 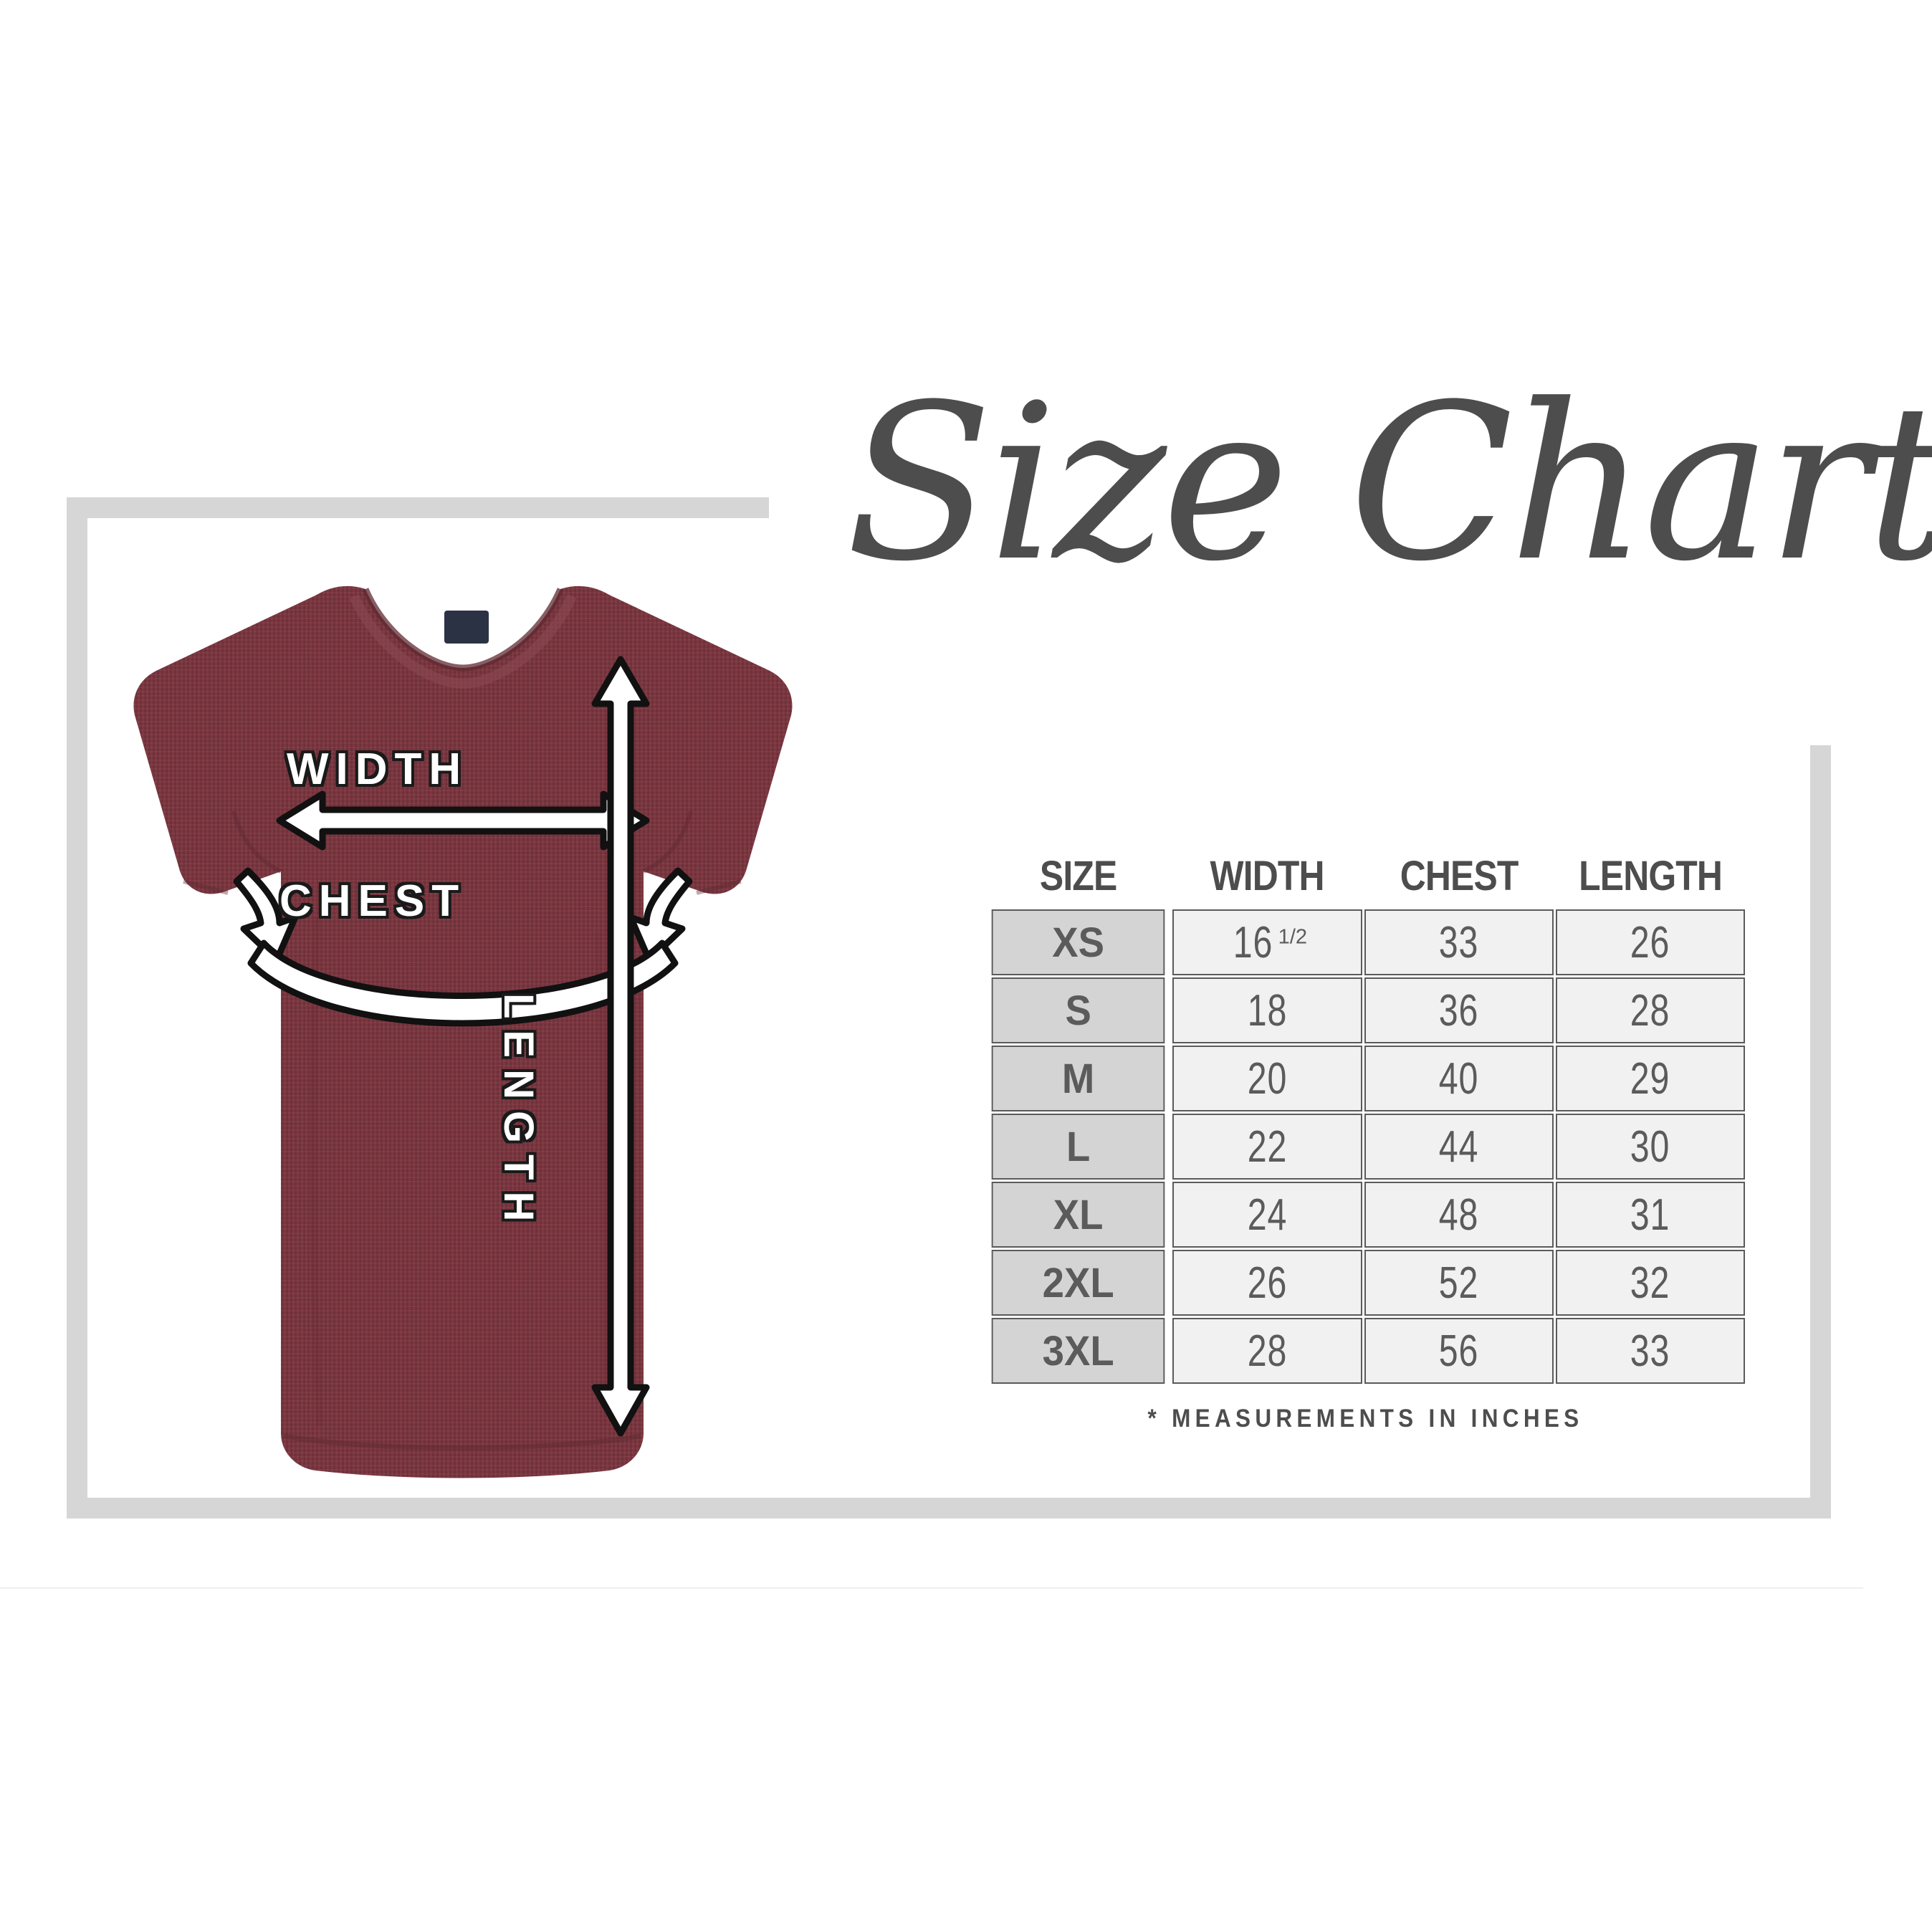 I want to click on cell-chest: 40, so click(x=1459, y=1079).